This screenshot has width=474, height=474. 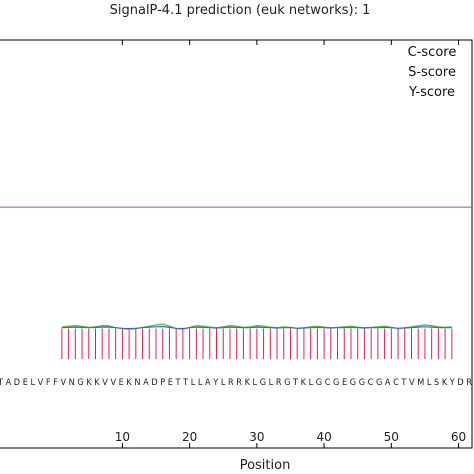 What do you see at coordinates (391, 437) in the screenshot?
I see `x-tick-label: 50` at bounding box center [391, 437].